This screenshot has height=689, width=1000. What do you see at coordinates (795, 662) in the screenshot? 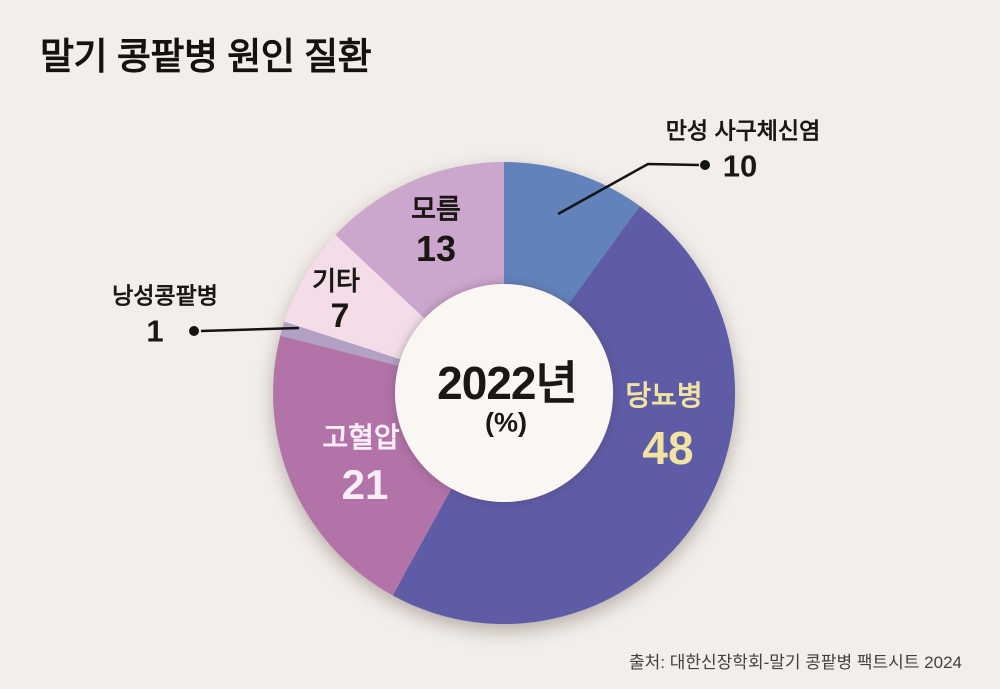
I see `source-note: 출처: 대한신장학회-말기 콩팥병 팩트시트 2024` at bounding box center [795, 662].